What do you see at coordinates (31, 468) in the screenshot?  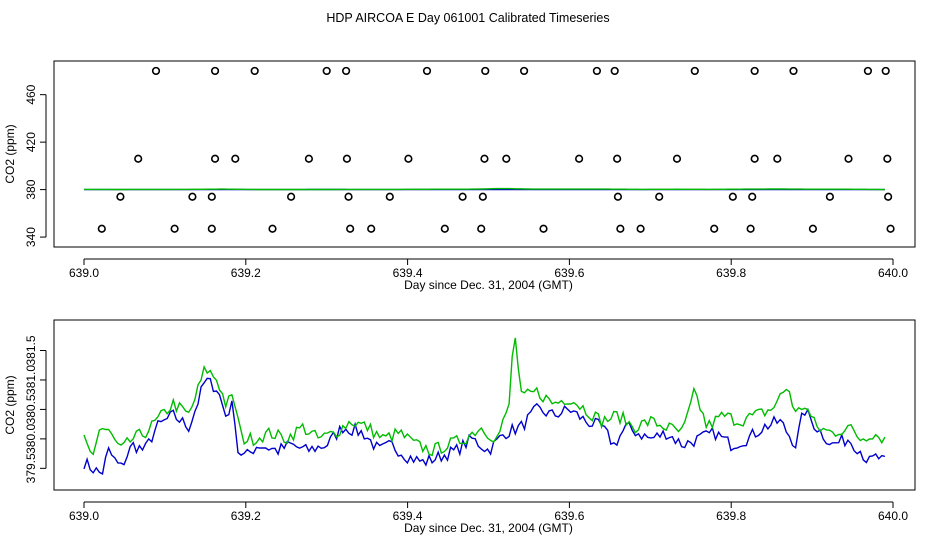 I see `y-tick-label: 379.5` at bounding box center [31, 468].